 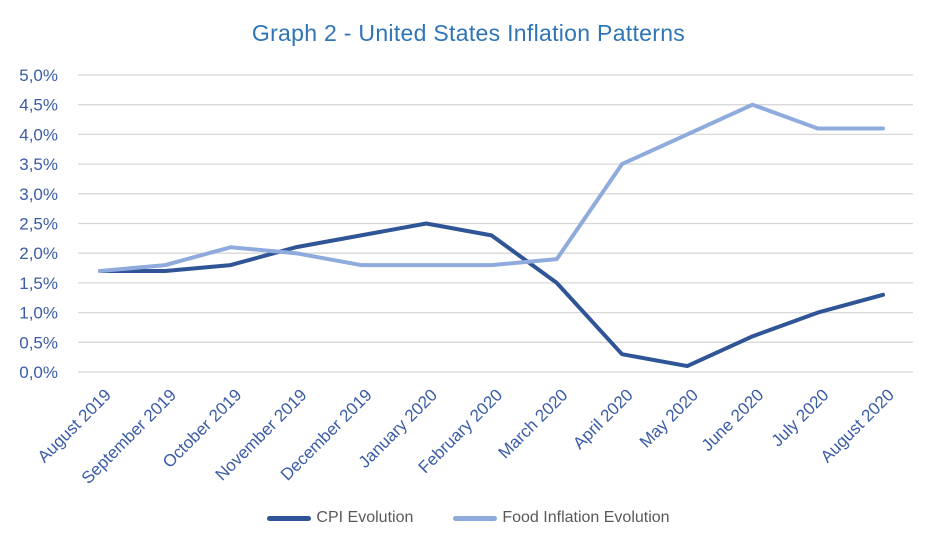 I want to click on legend-item-food: Food Inflation Evolution, so click(x=561, y=518).